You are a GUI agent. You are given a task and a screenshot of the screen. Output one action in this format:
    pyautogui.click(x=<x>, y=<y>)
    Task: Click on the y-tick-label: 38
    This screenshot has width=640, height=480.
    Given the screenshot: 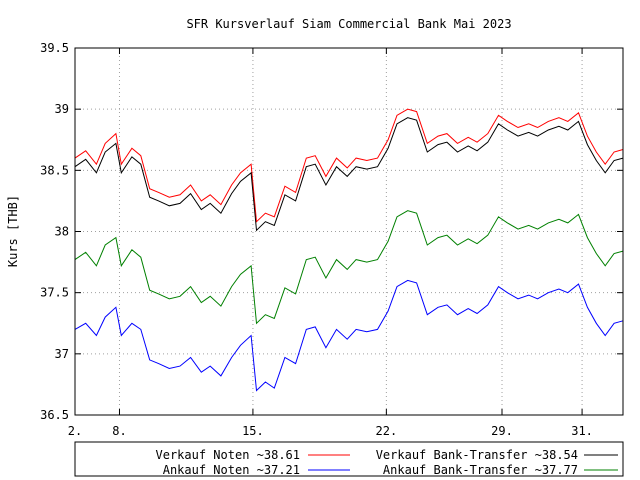 What is the action you would take?
    pyautogui.click(x=62, y=232)
    